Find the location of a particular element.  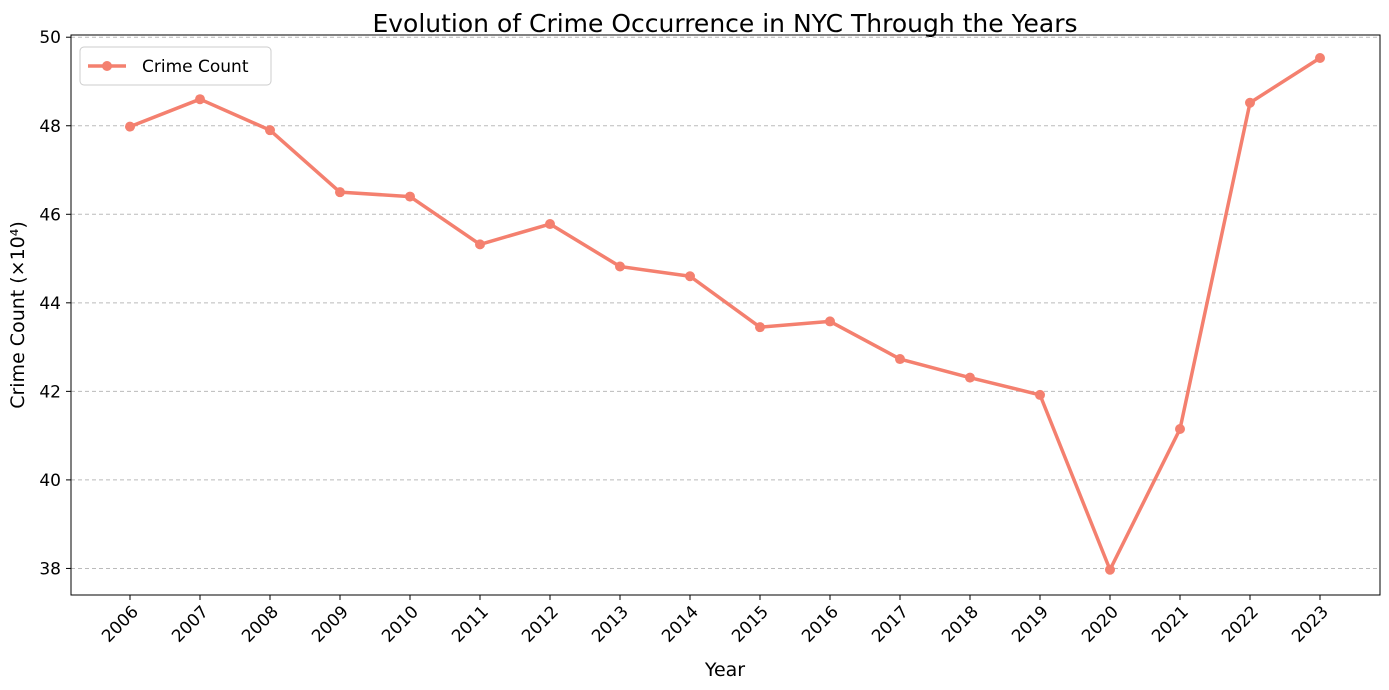

y-tick-label: 38 is located at coordinates (50, 569).